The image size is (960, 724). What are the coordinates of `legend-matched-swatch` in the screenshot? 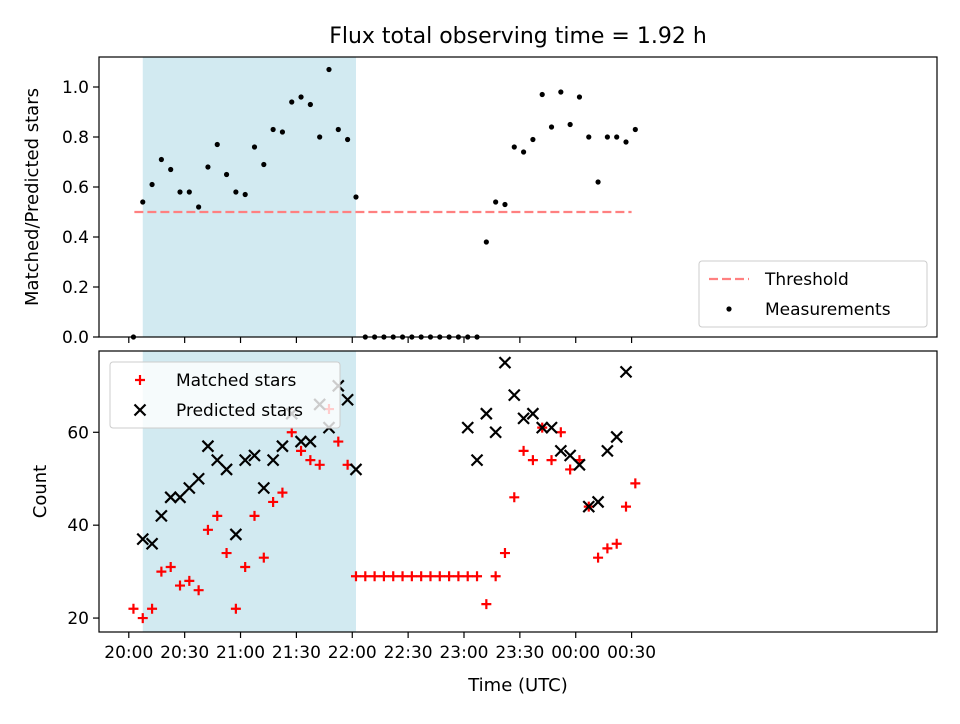 It's located at (140, 380).